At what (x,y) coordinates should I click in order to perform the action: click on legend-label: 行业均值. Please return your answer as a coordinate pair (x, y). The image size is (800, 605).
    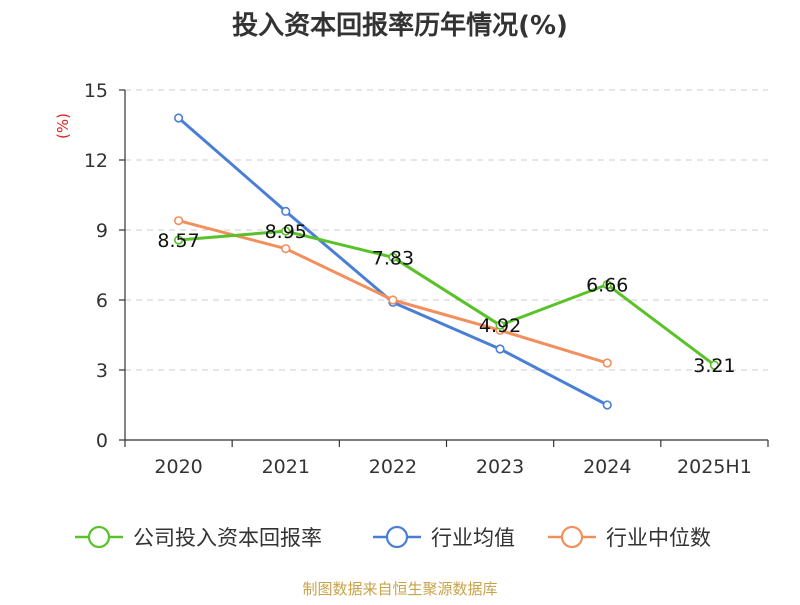
    Looking at the image, I should click on (473, 538).